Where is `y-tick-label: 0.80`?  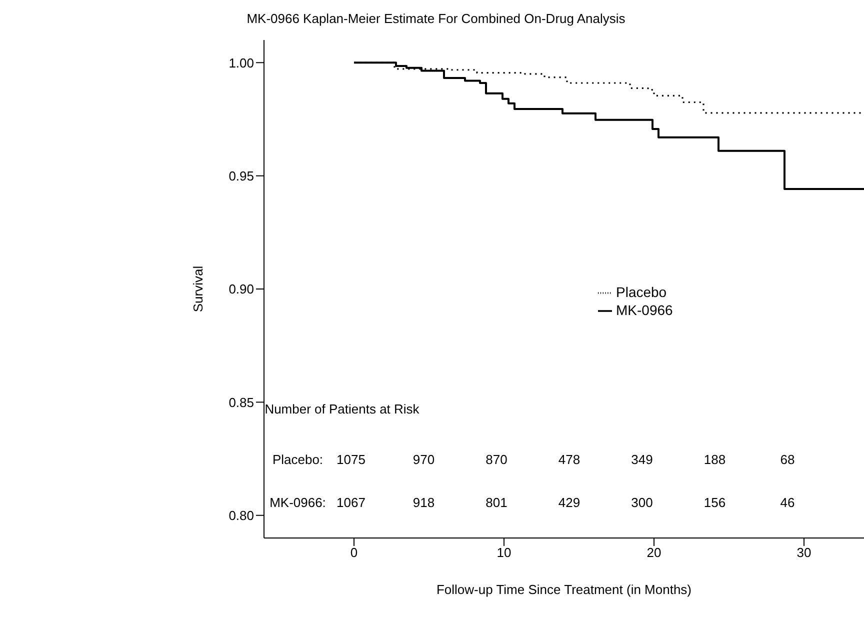 y-tick-label: 0.80 is located at coordinates (241, 515).